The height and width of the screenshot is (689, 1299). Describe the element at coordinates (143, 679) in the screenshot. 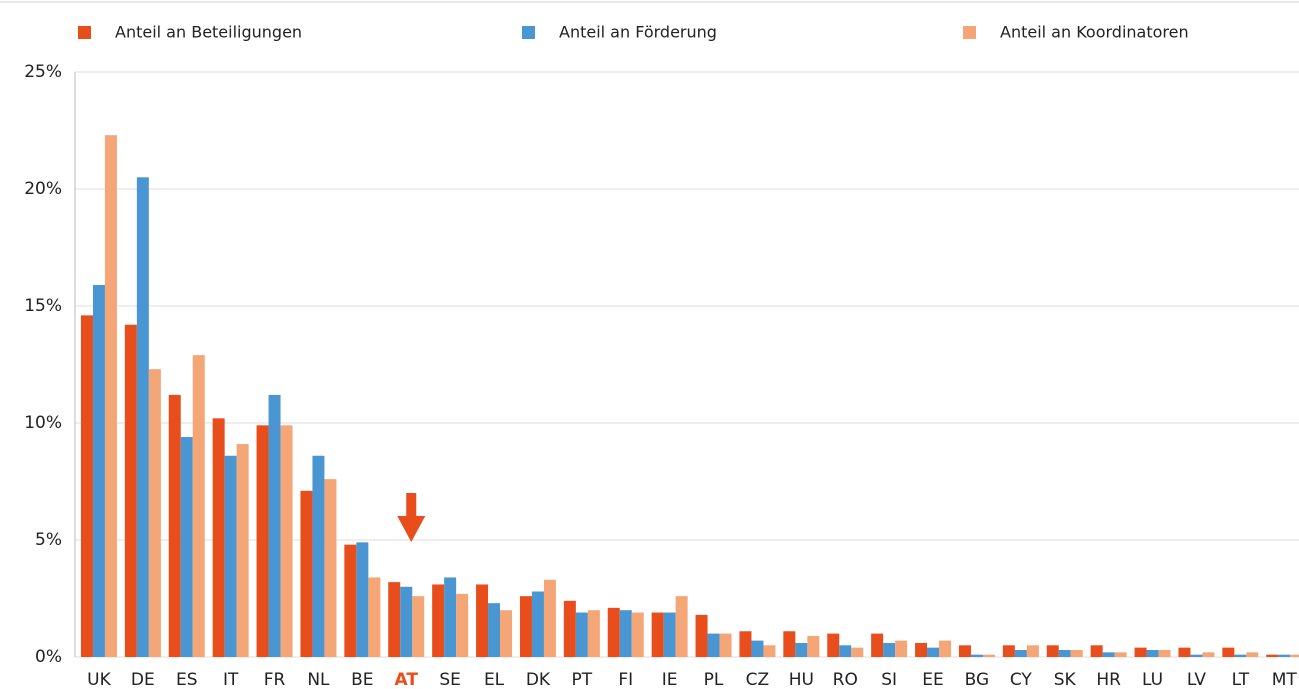

I see `x-tick-label: DE` at that location.